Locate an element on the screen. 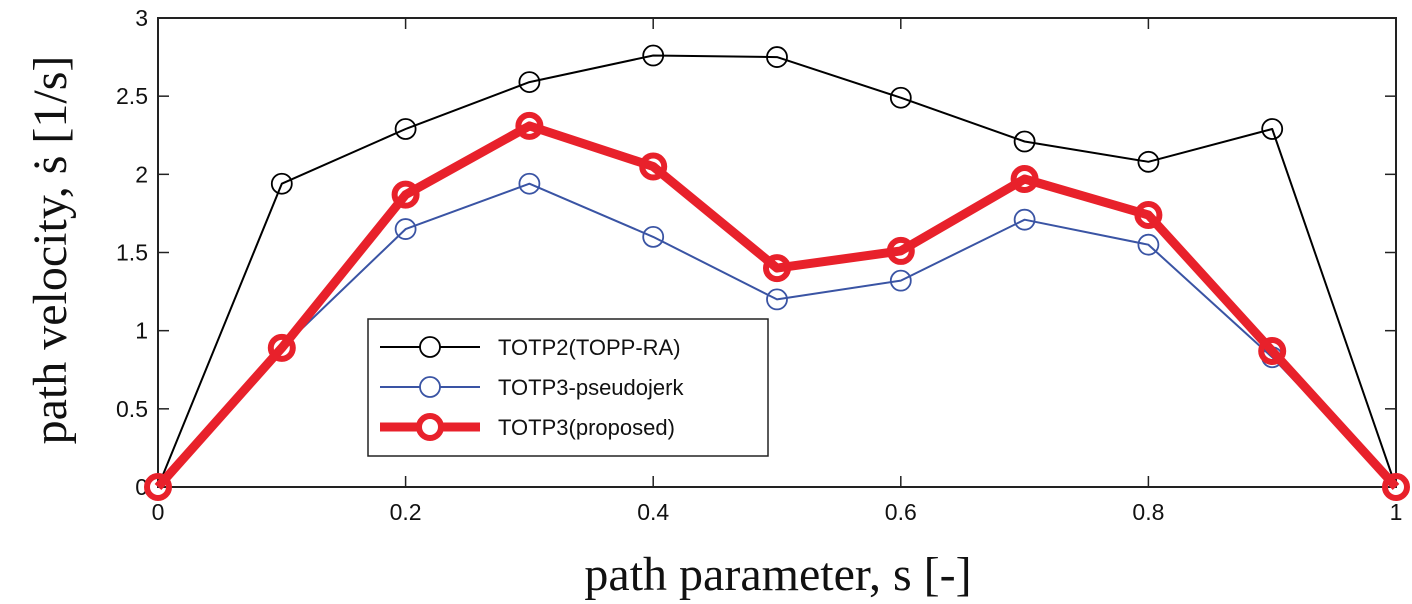 The image size is (1412, 604). y-tick-label: 2 is located at coordinates (141, 174).